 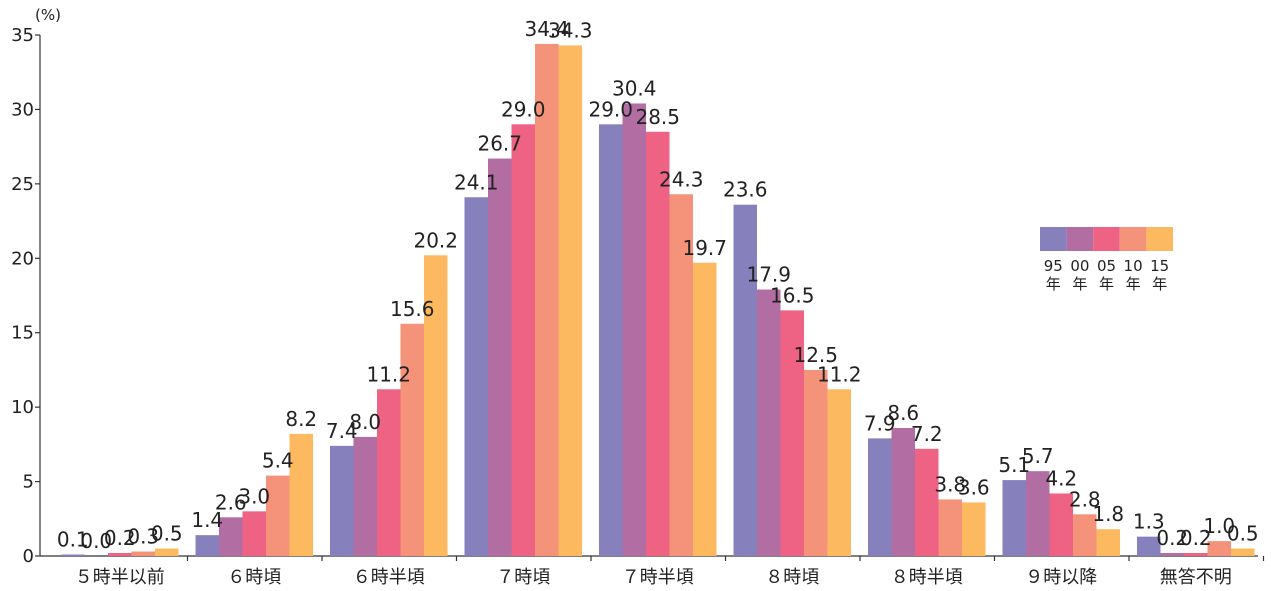 I want to click on value-label: 5.7, so click(x=1038, y=456).